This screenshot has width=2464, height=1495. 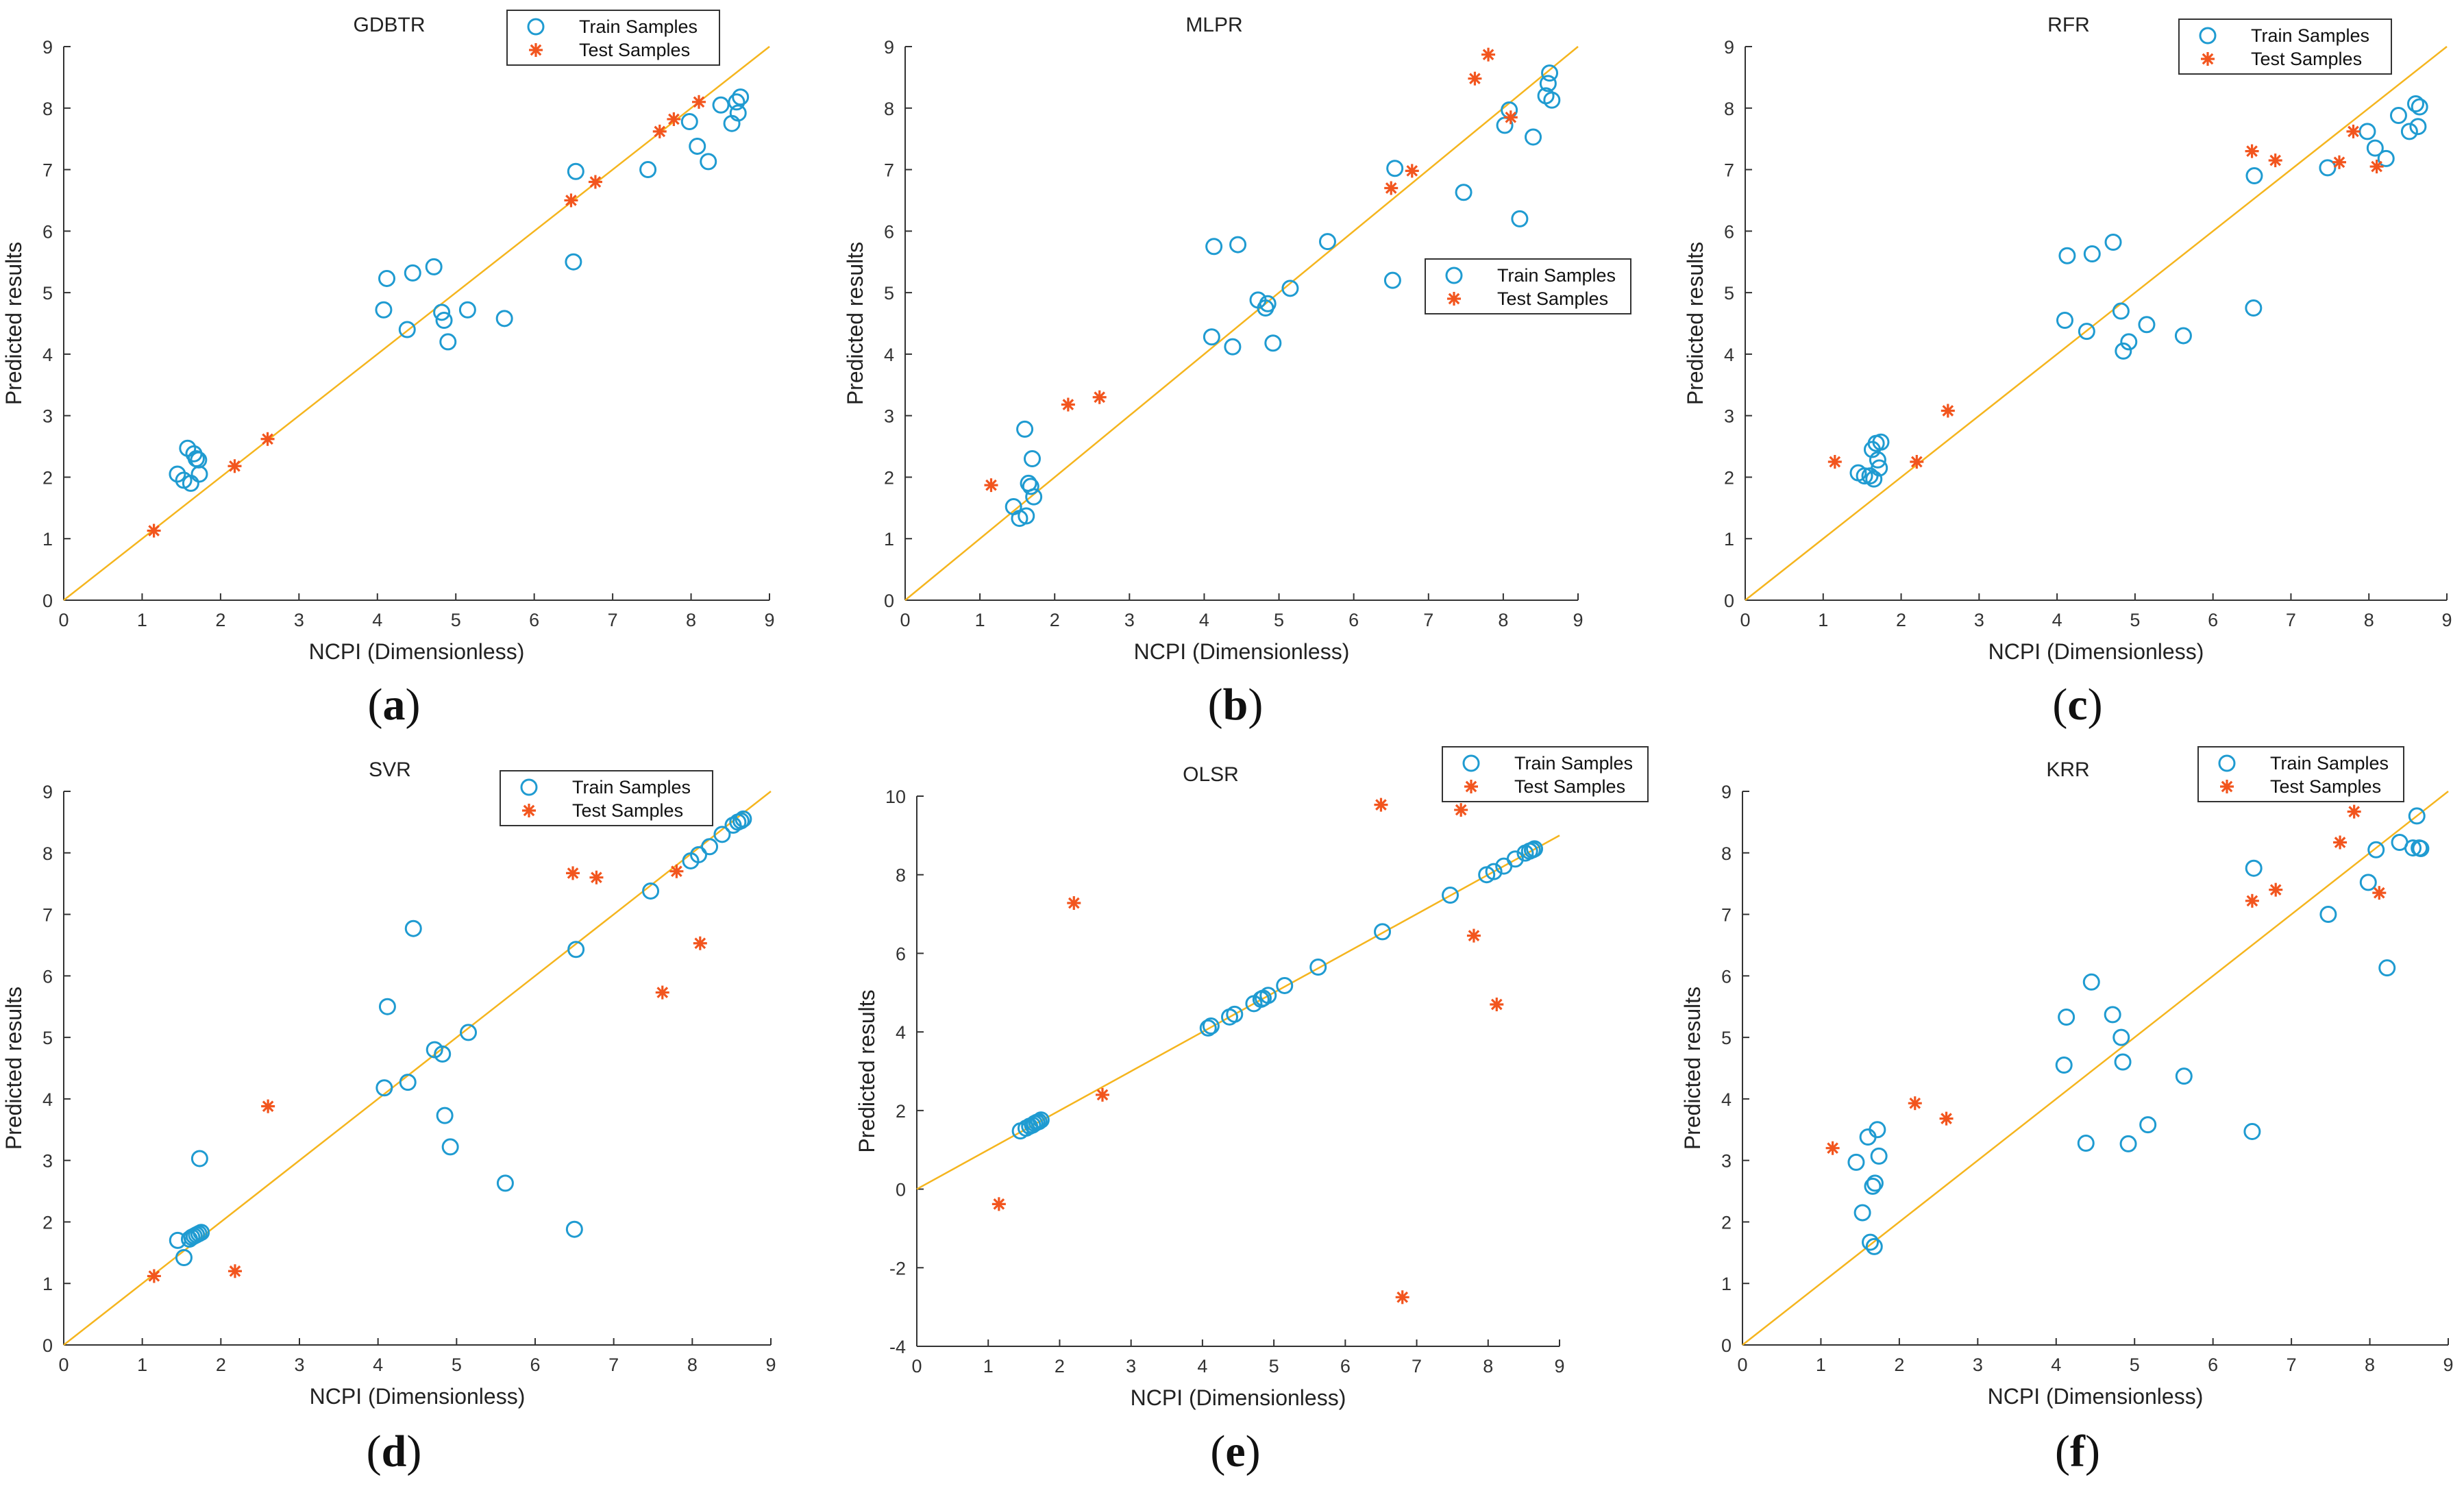 I want to click on y-tick-label: 3, so click(x=1726, y=1161).